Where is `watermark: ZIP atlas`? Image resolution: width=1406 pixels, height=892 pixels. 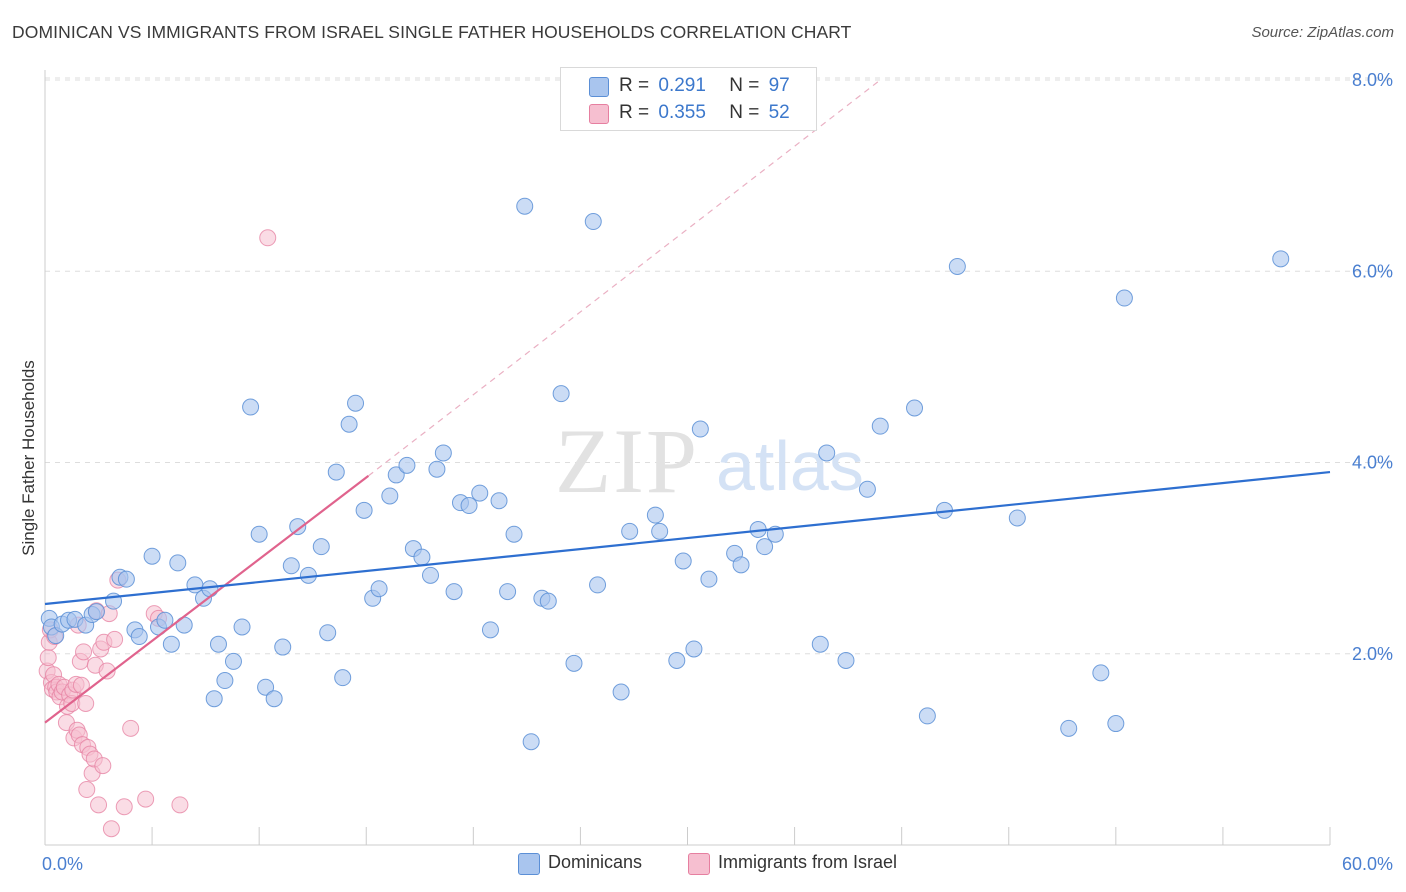 watermark: ZIP atlas is located at coordinates (709, 461).